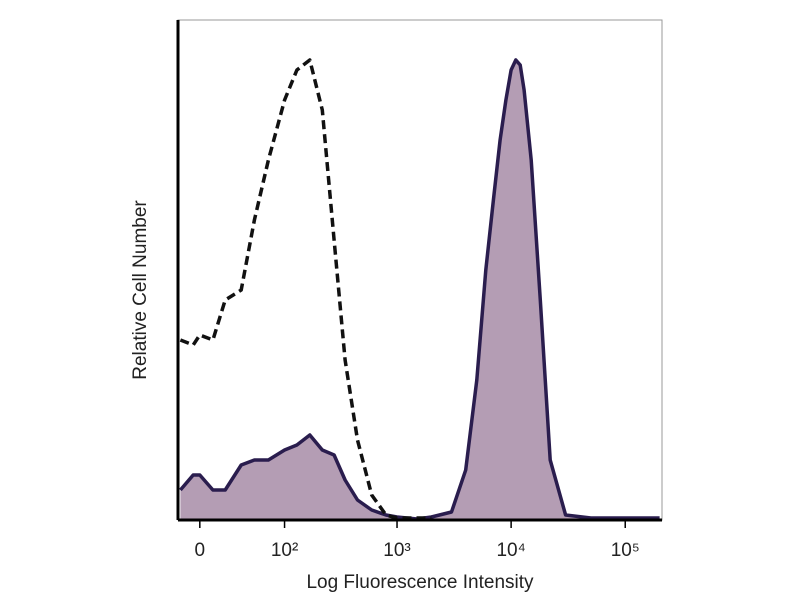 The height and width of the screenshot is (605, 800). Describe the element at coordinates (625, 550) in the screenshot. I see `x-tick-label: 10⁵` at that location.